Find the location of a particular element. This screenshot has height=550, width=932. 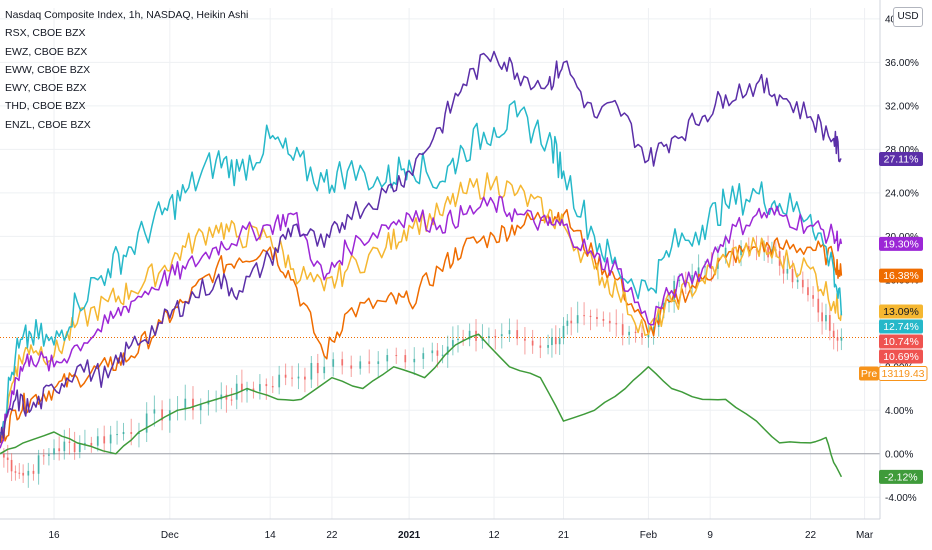

pre-price-bg is located at coordinates (903, 374).